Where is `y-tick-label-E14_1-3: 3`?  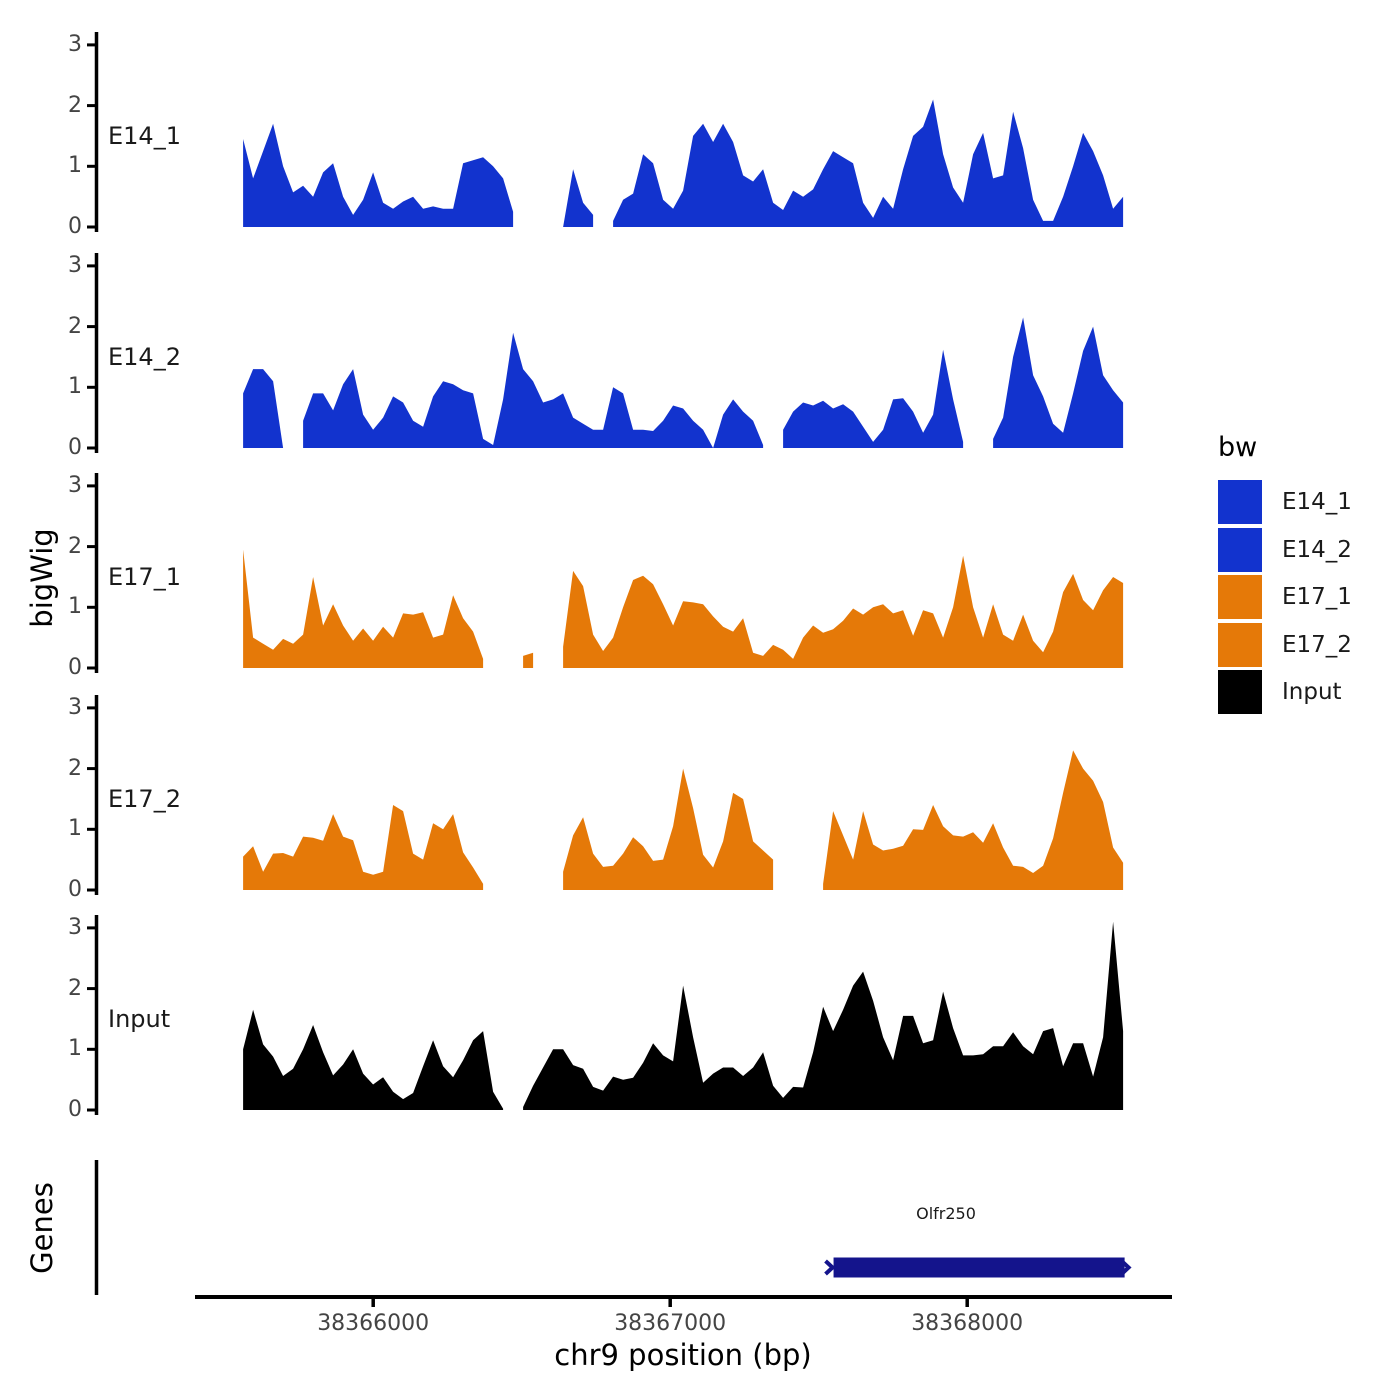 y-tick-label-E14_1-3: 3 is located at coordinates (75, 44).